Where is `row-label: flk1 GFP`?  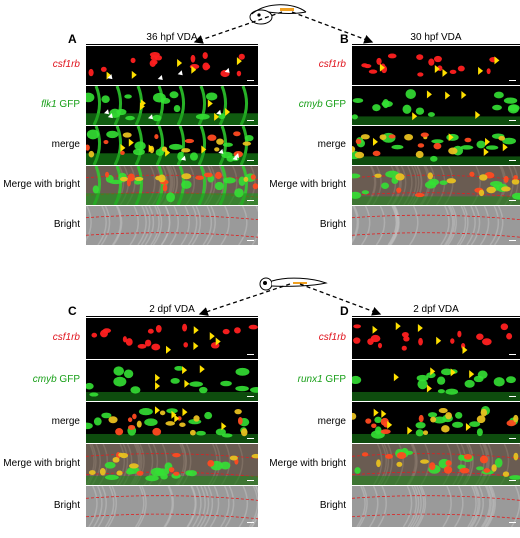 row-label: flk1 GFP is located at coordinates (60, 104).